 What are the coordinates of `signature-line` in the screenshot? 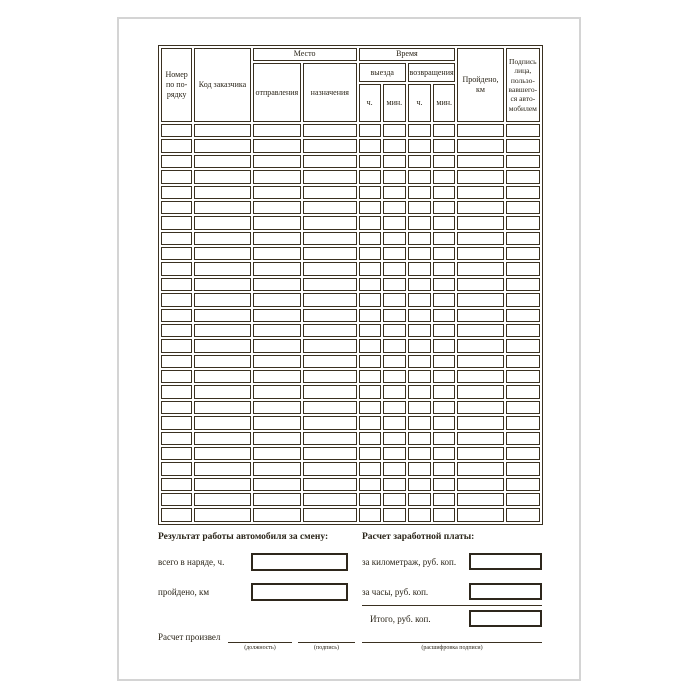 It's located at (326, 642).